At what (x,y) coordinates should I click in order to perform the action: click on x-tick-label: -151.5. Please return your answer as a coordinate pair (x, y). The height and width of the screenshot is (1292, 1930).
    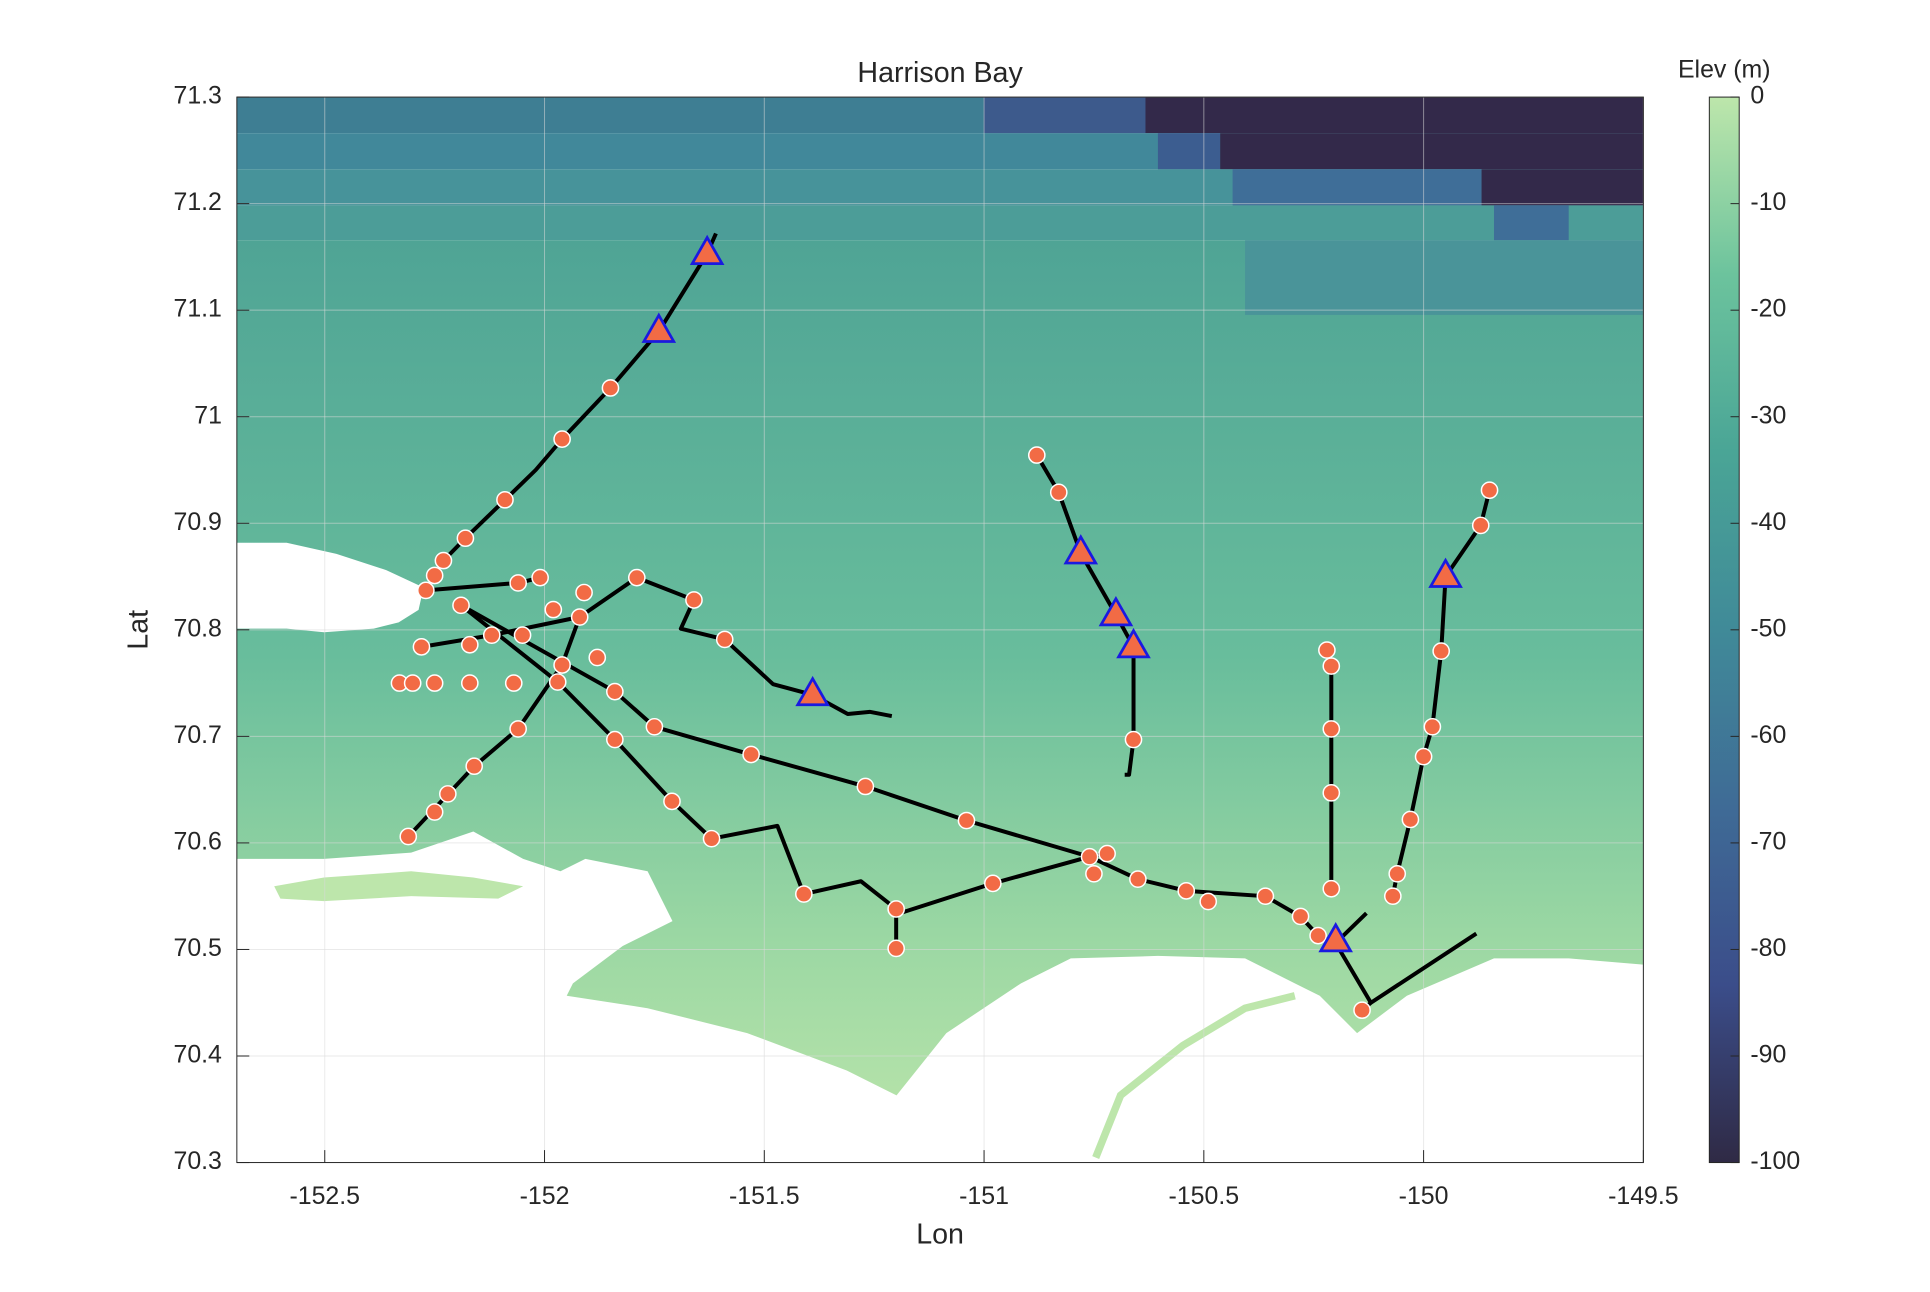
    Looking at the image, I should click on (764, 1196).